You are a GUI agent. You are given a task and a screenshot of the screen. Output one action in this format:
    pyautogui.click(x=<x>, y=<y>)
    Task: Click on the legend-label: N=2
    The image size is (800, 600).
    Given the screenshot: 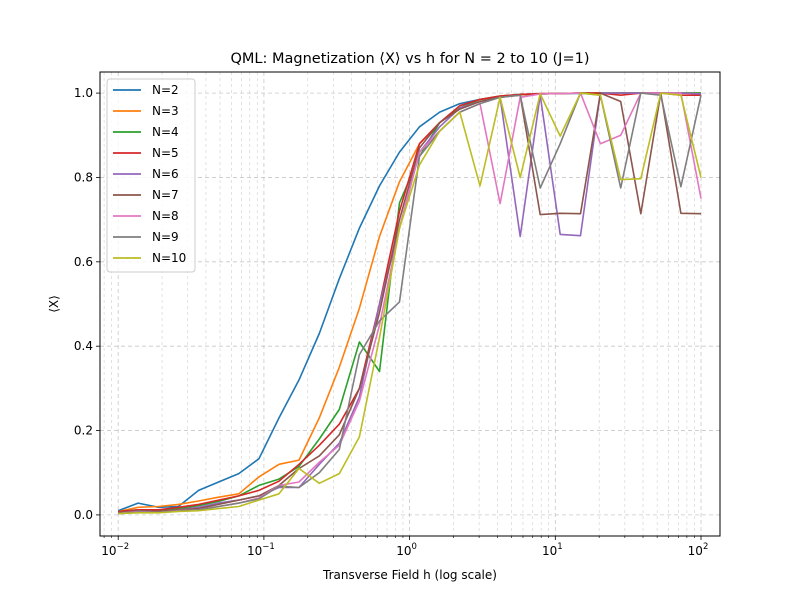 What is the action you would take?
    pyautogui.click(x=165, y=90)
    